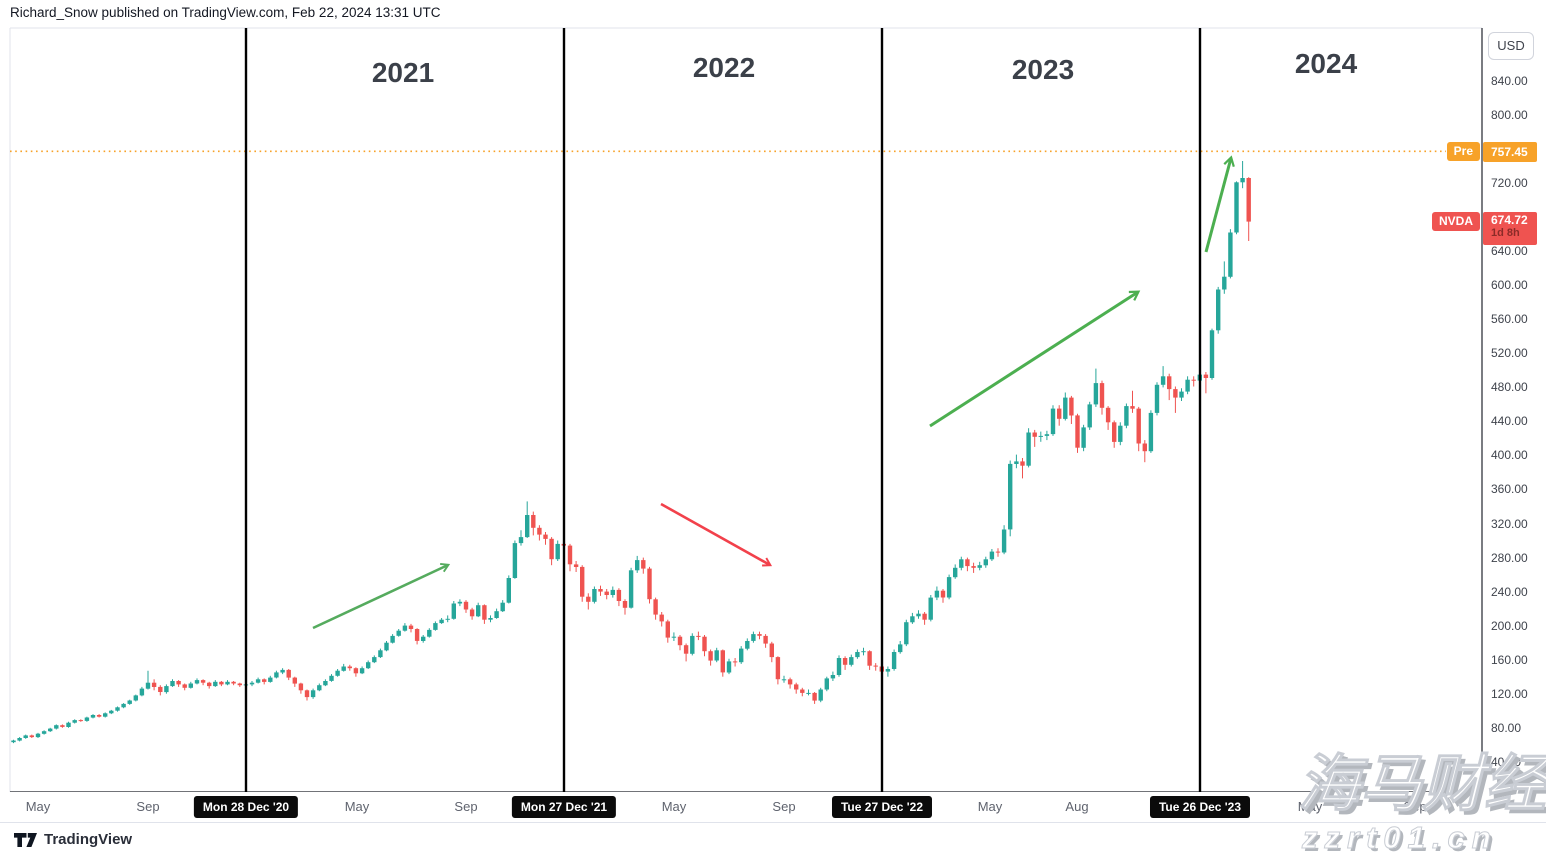 This screenshot has height=857, width=1546. What do you see at coordinates (724, 67) in the screenshot?
I see `year-label: 2022` at bounding box center [724, 67].